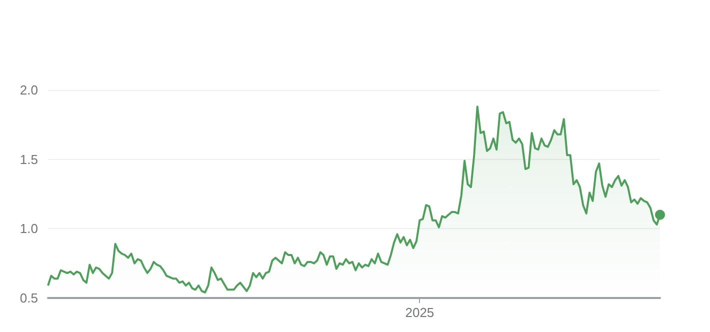 This screenshot has width=710, height=332. Describe the element at coordinates (29, 159) in the screenshot. I see `y-tick-label: 1.5` at that location.